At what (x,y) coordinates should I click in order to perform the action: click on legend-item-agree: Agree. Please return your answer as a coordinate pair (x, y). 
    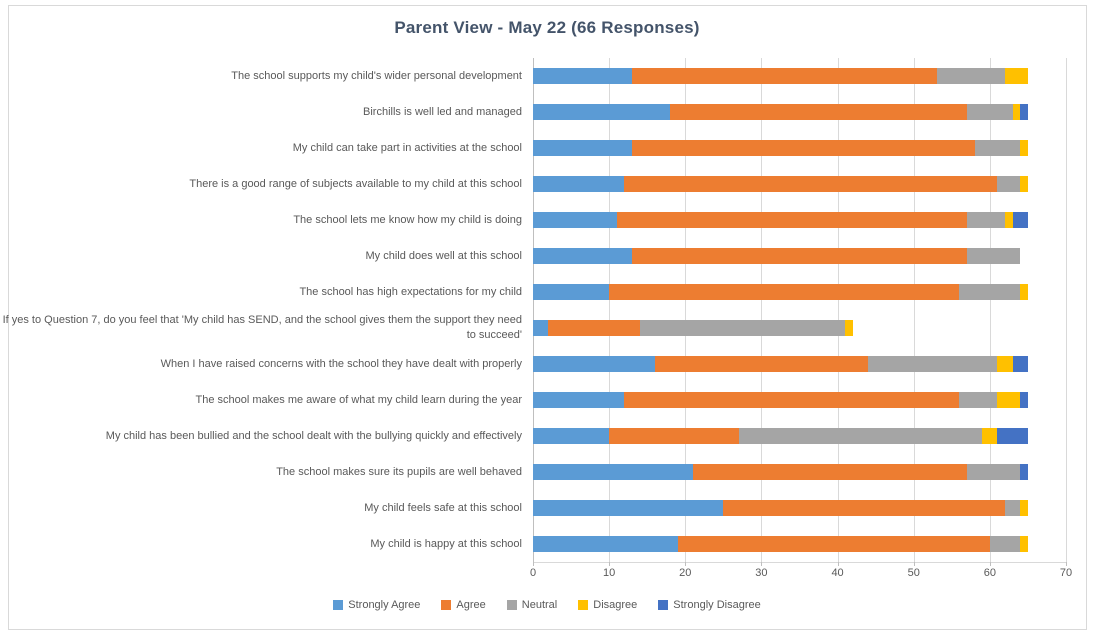
    Looking at the image, I should click on (463, 605).